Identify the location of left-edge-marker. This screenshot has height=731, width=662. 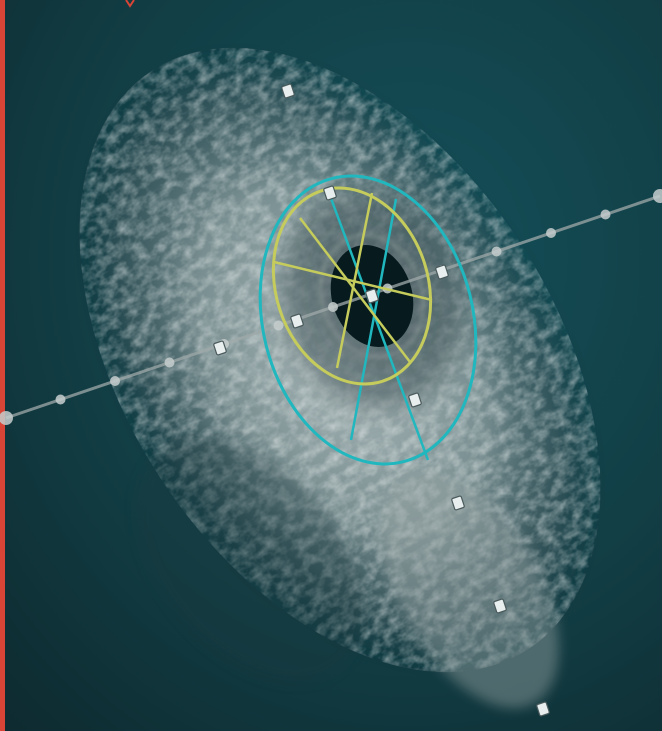
(2, 365).